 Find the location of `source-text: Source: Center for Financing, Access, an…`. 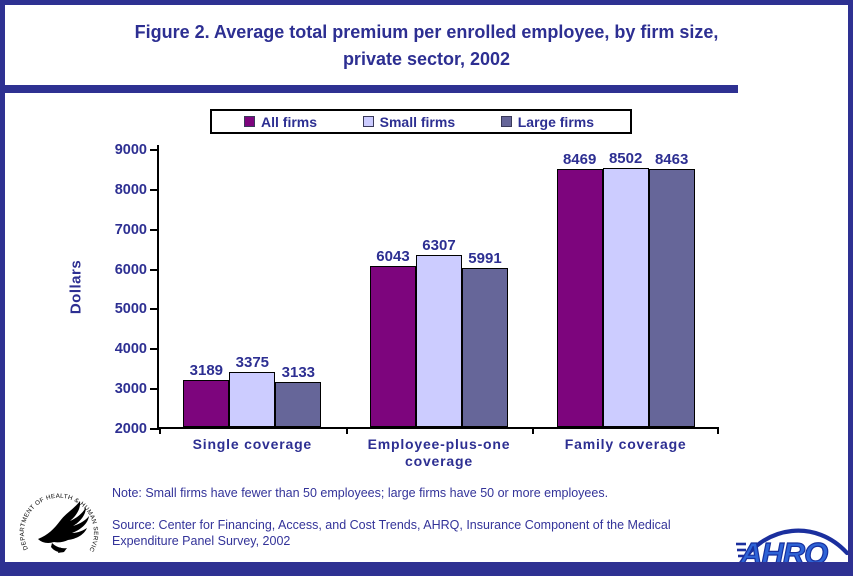

source-text: Source: Center for Financing, Access, an… is located at coordinates (391, 533).